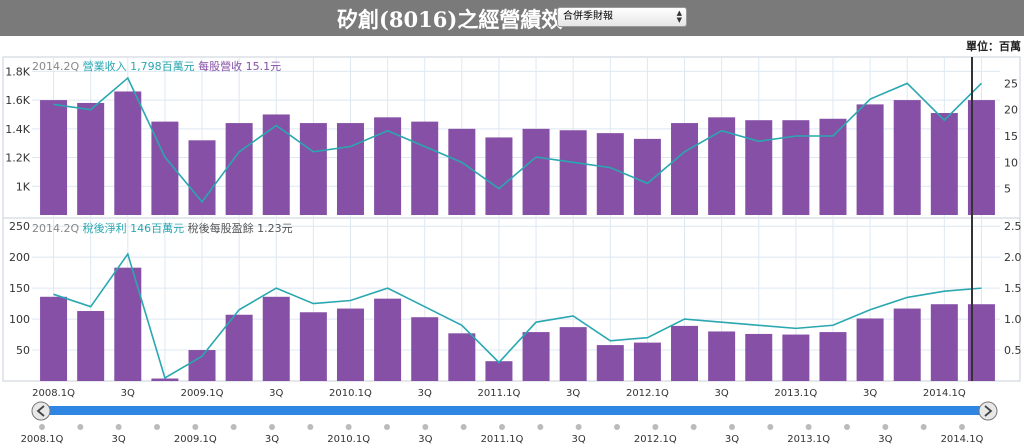 The image size is (1024, 447). What do you see at coordinates (19, 288) in the screenshot?
I see `y-tick-left: 150` at bounding box center [19, 288].